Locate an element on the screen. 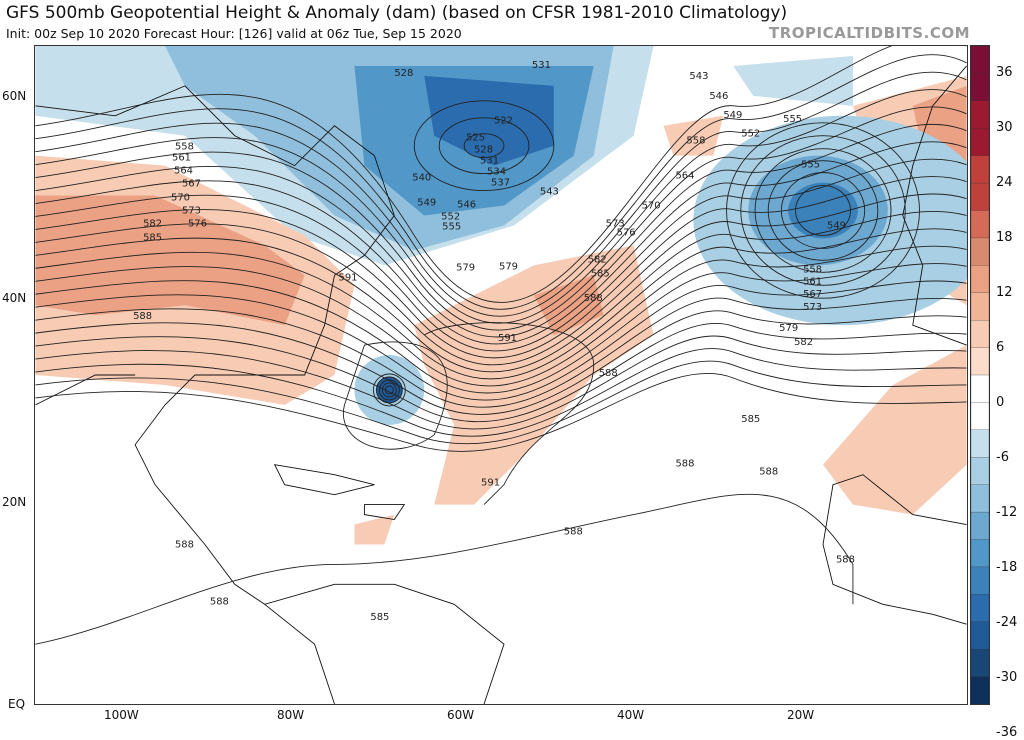 This screenshot has height=740, width=1024. contour-label: 543 is located at coordinates (549, 192).